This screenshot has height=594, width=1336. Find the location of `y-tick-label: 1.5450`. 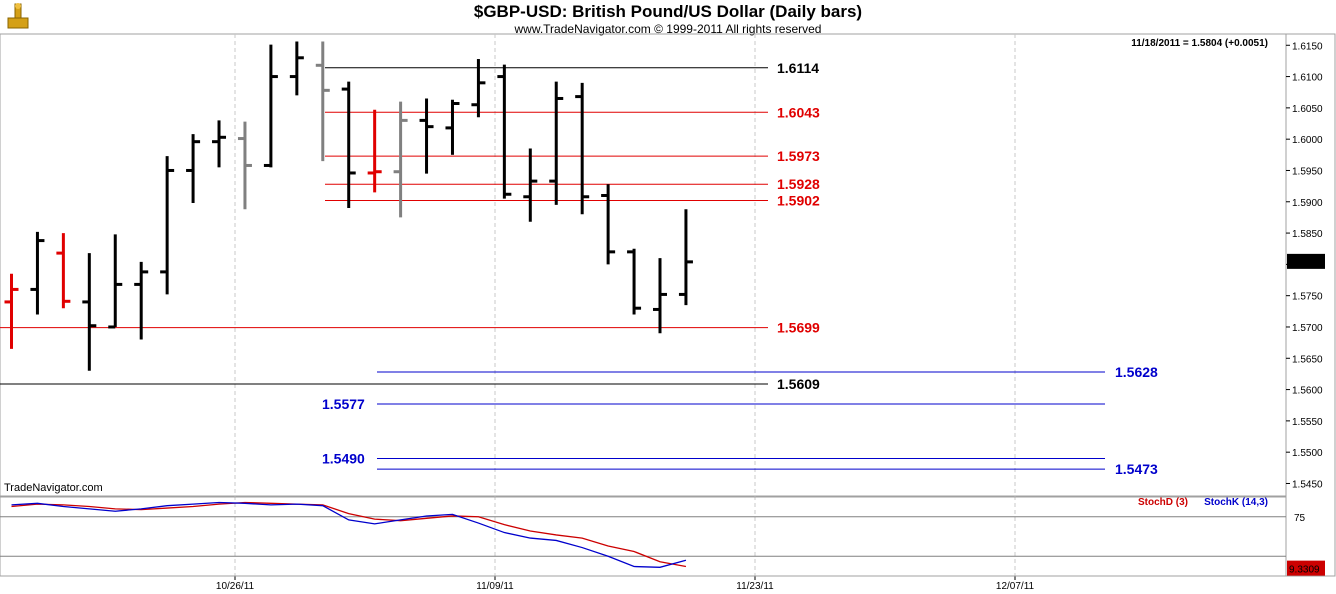

y-tick-label: 1.5450 is located at coordinates (1307, 484).